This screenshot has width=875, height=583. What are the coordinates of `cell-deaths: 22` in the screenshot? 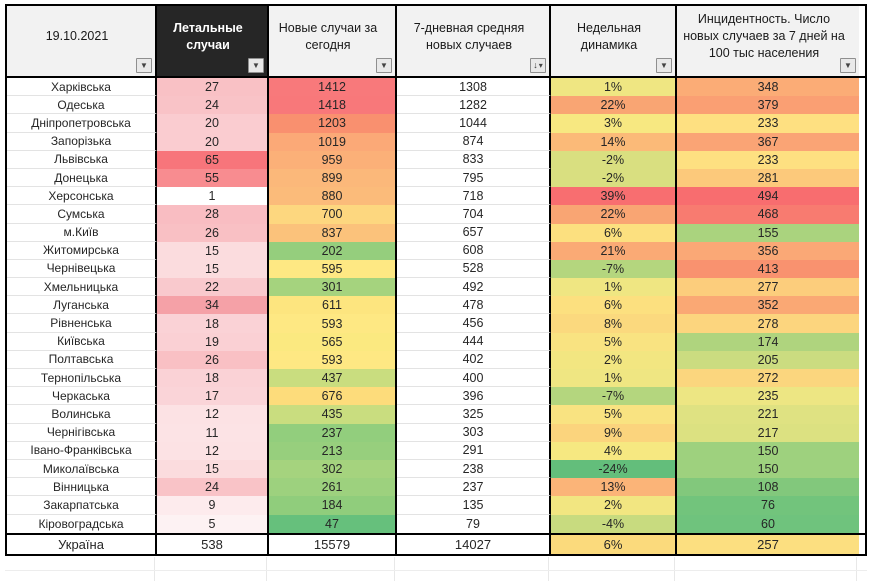 It's located at (213, 287).